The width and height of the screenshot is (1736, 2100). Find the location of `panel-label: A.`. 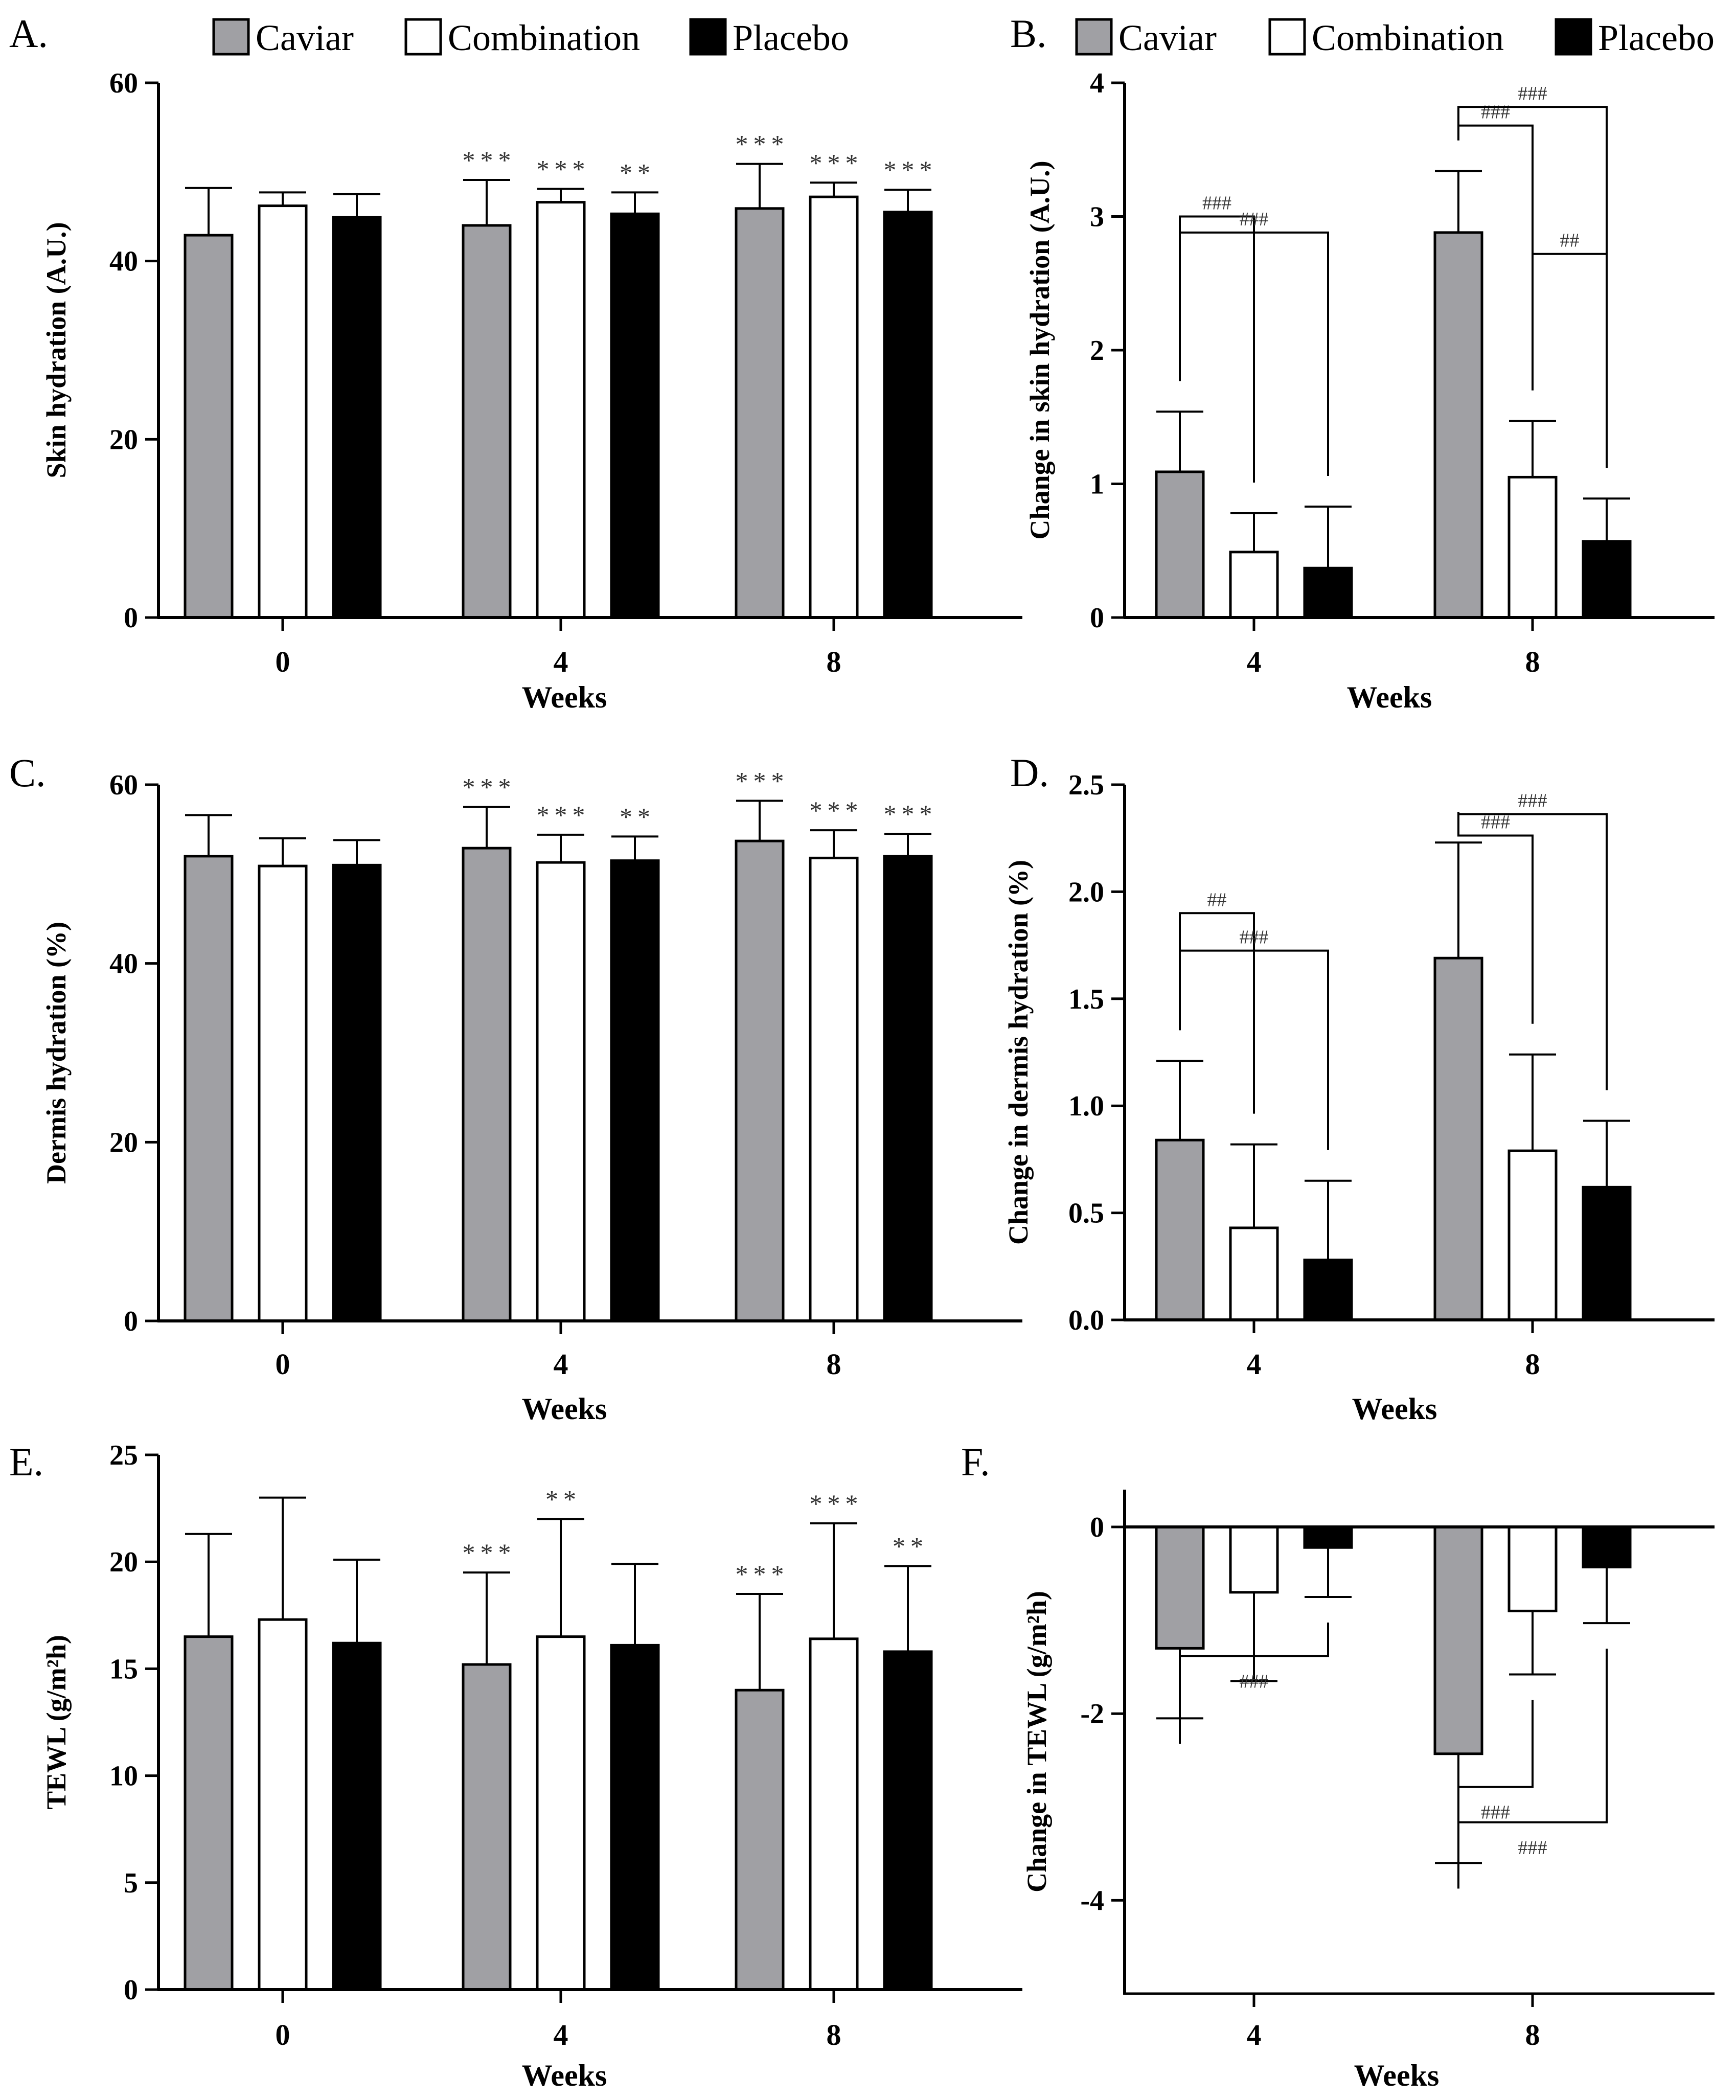

panel-label: A. is located at coordinates (28, 33).